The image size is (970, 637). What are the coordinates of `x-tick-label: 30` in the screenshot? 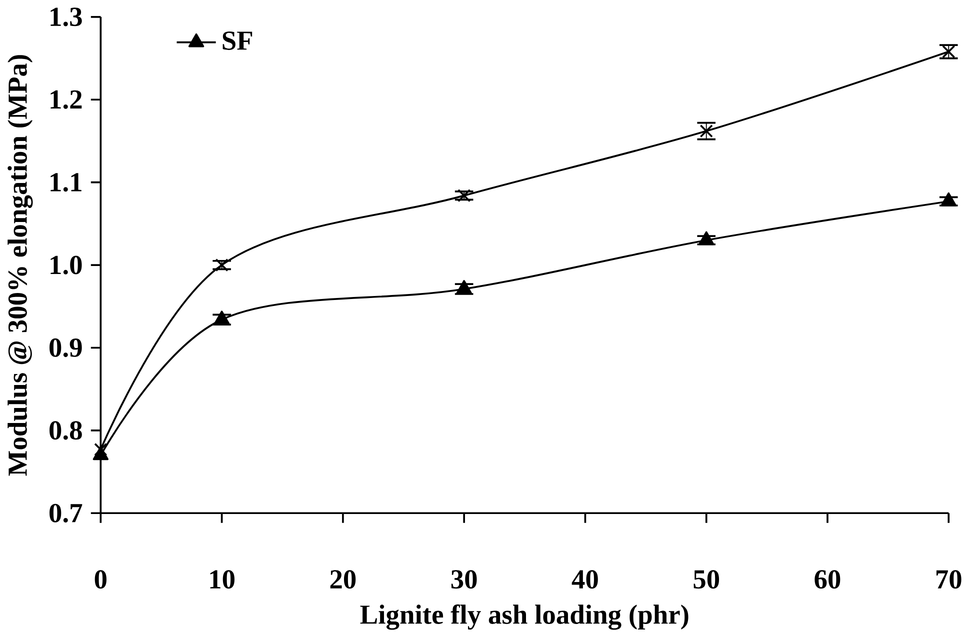 It's located at (464, 579).